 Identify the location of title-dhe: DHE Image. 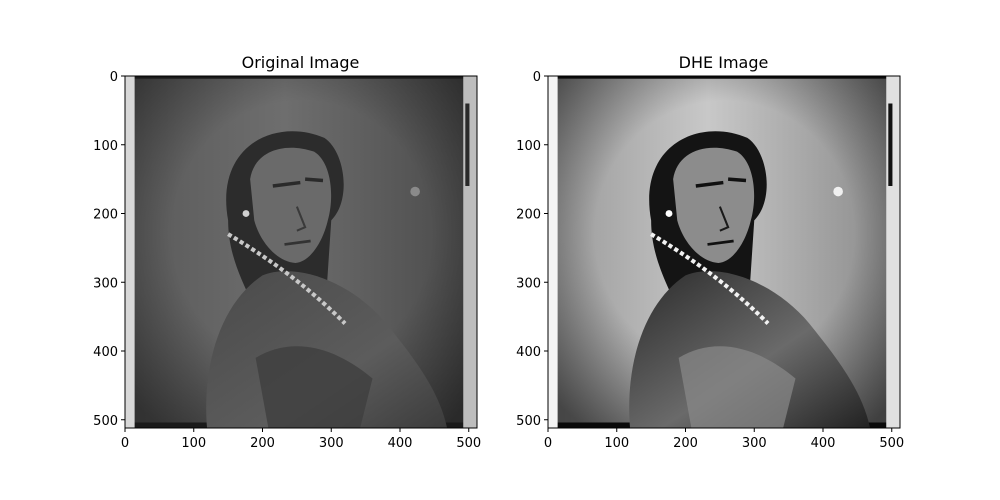
(724, 62).